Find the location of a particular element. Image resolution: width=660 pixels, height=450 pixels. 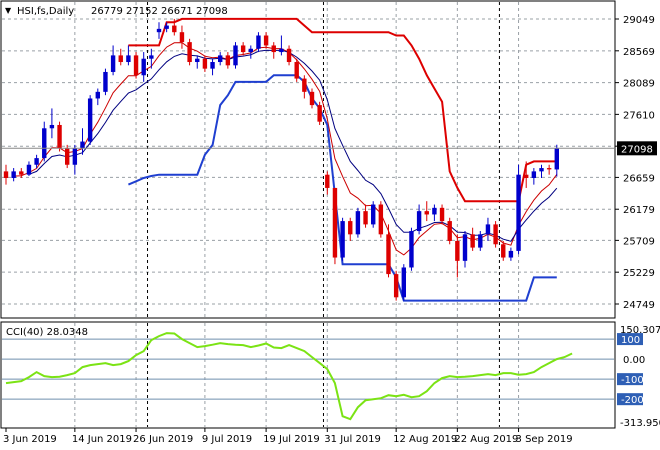

cci-axis: 100 0.00 -100 -200 150.3071 -313.9504 is located at coordinates (638, 377).